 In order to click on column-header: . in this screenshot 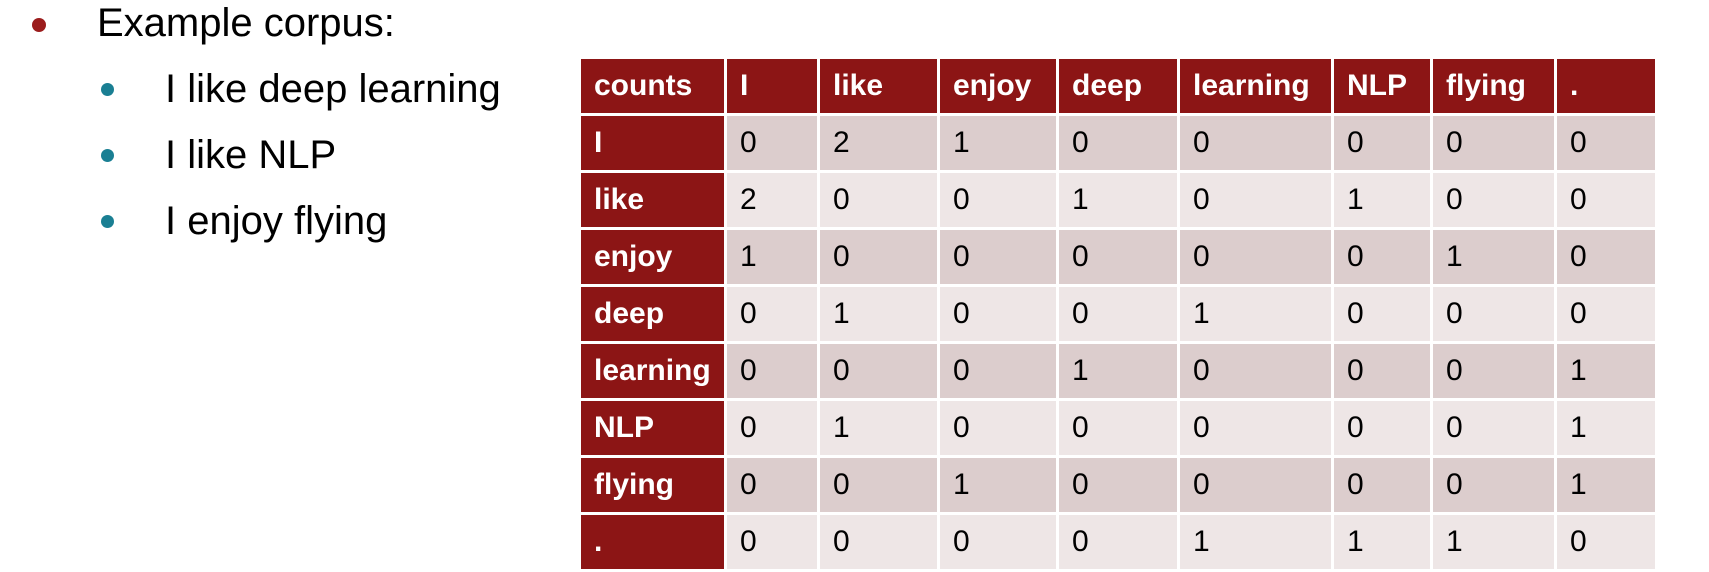, I will do `click(1606, 86)`.